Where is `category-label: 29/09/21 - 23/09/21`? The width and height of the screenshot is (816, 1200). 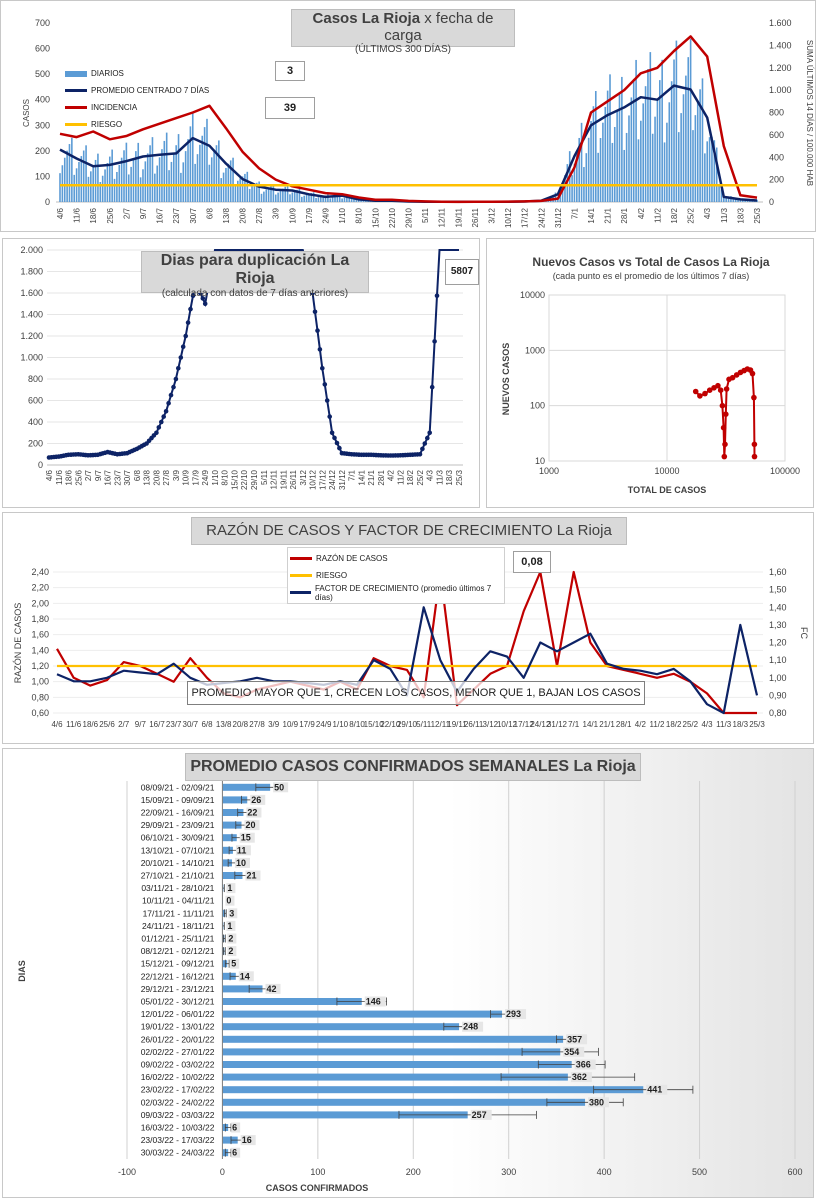 category-label: 29/09/21 - 23/09/21 is located at coordinates (178, 825).